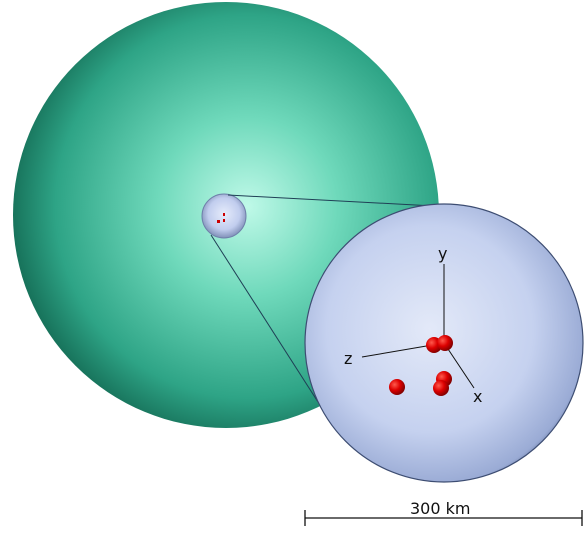 The image size is (586, 534). Describe the element at coordinates (331, 200) in the screenshot. I see `zoom-line-top` at that location.